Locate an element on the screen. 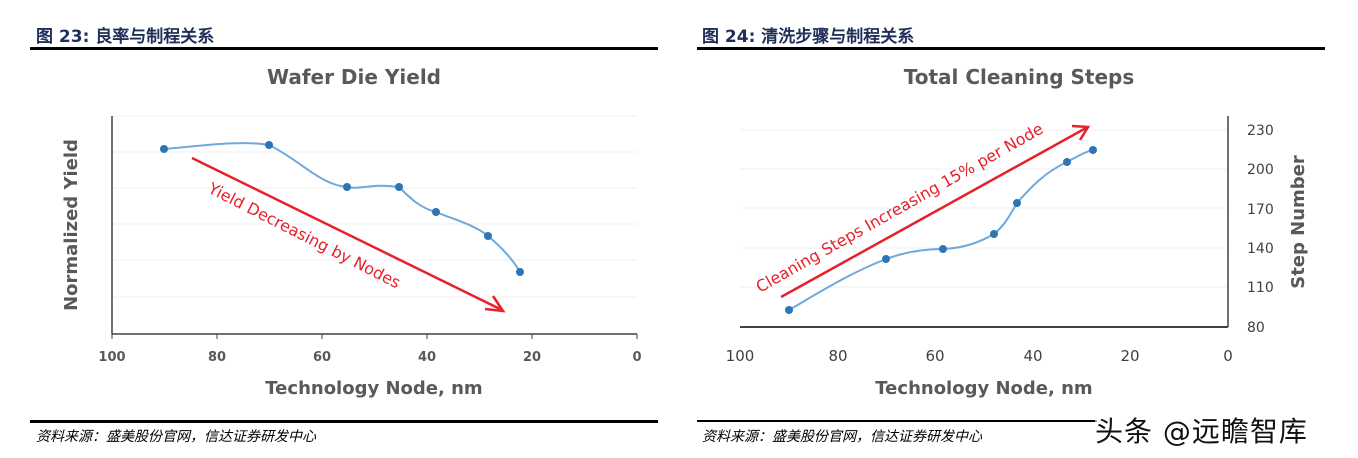 Image resolution: width=1358 pixels, height=458 pixels. yield-markers is located at coordinates (342, 208).